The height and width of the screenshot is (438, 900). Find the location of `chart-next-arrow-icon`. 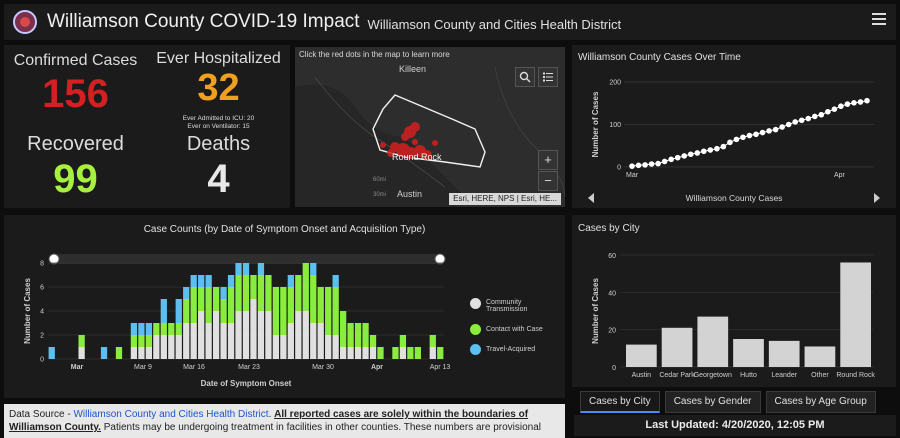

chart-next-arrow-icon is located at coordinates (877, 198).